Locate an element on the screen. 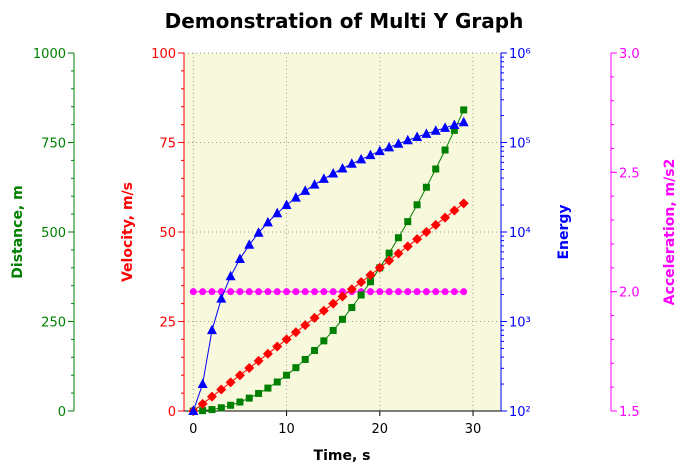  series-acceleration is located at coordinates (328, 292).